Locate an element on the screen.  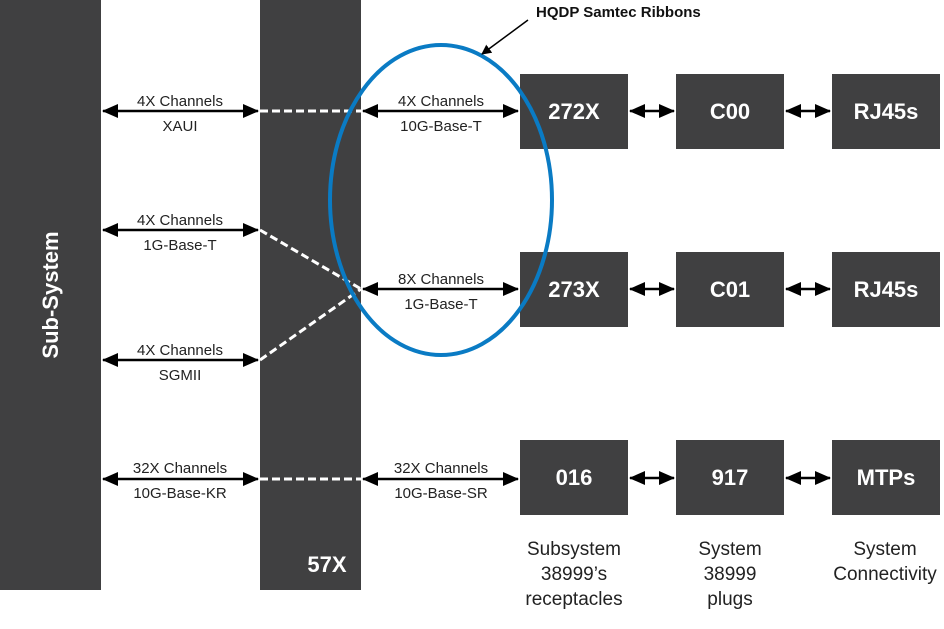
subsystem-block is located at coordinates (50, 295).